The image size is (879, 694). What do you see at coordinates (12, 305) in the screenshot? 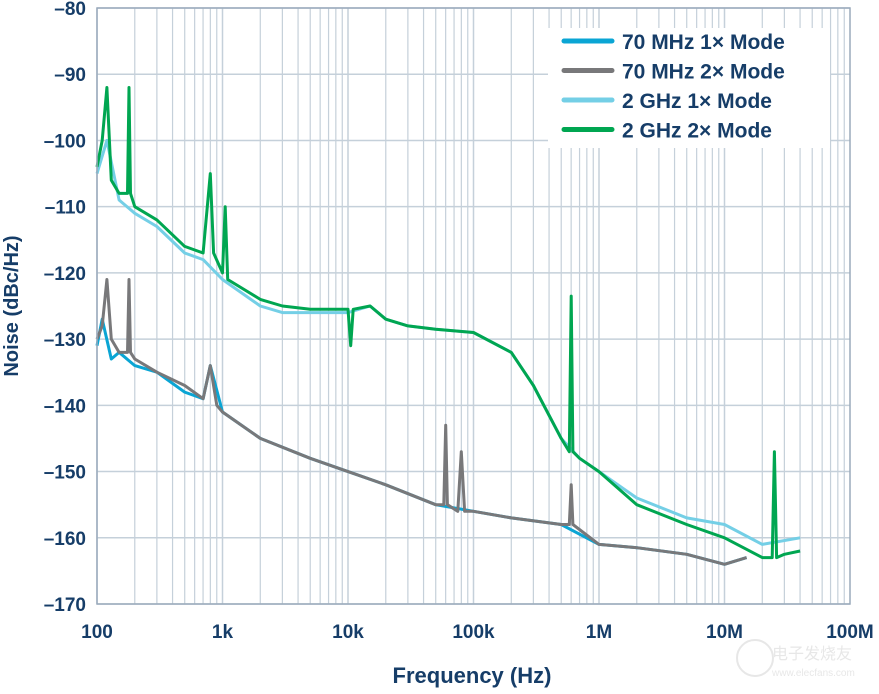
I see `y-axis-label: Noise (dBc/Hz)` at bounding box center [12, 305].